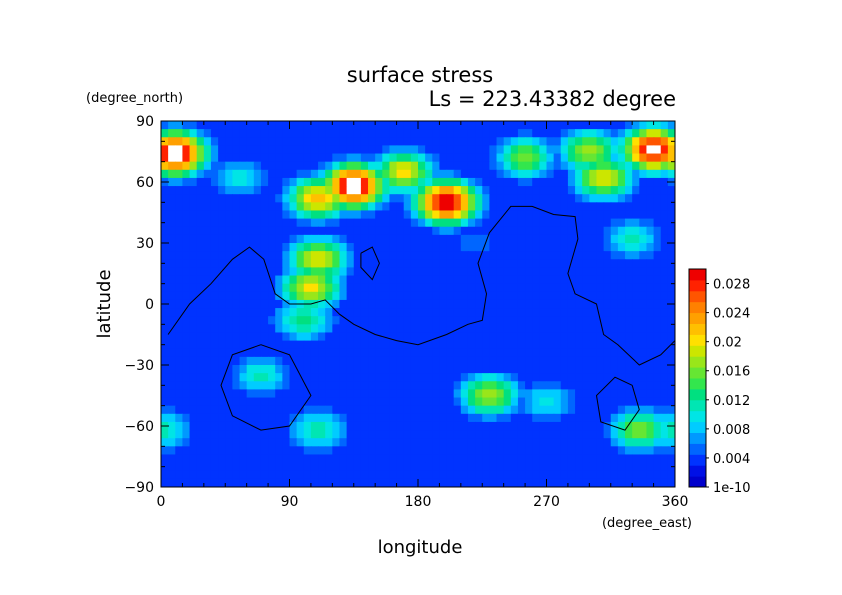  What do you see at coordinates (731, 401) in the screenshot?
I see `colorbar-label: 0.012` at bounding box center [731, 401].